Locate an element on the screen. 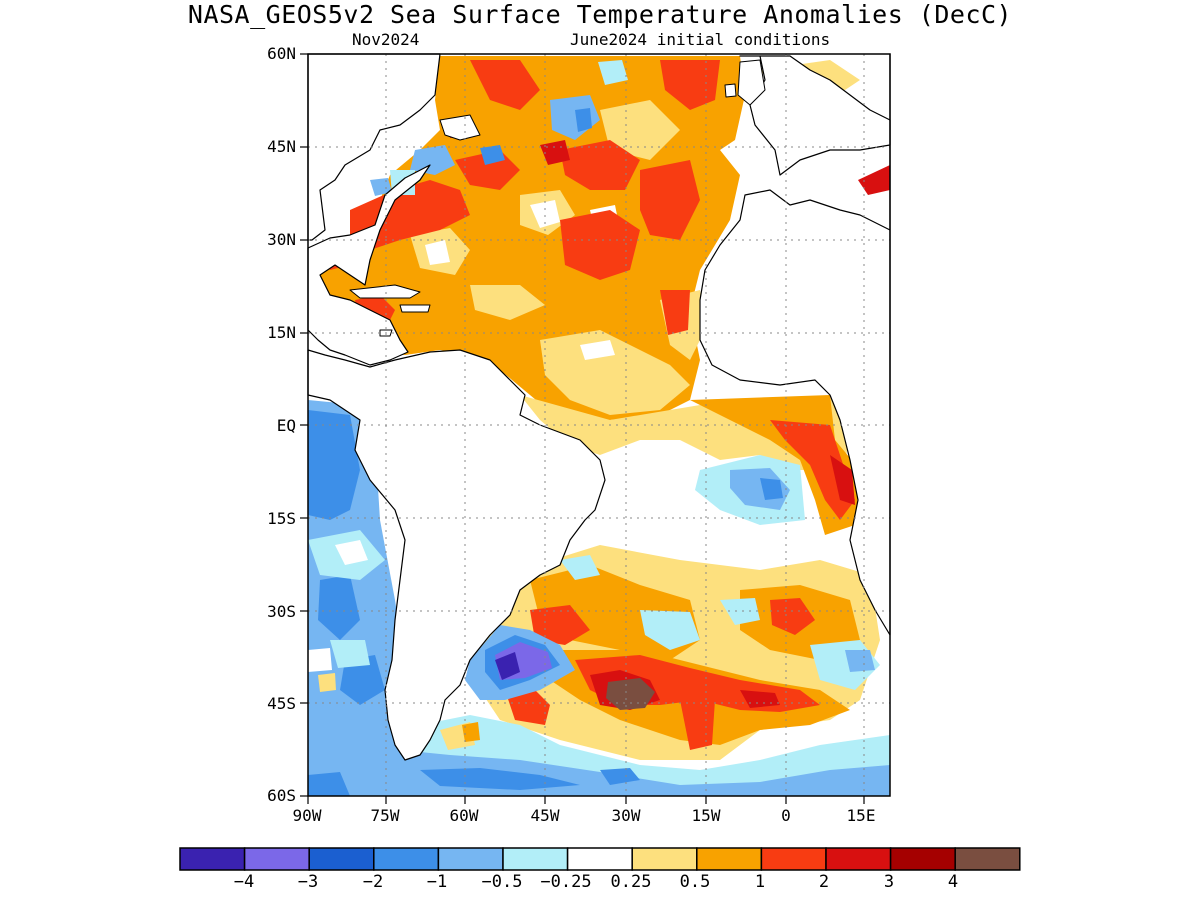 Image resolution: width=1200 pixels, height=900 pixels. lon-label-30w: 30W is located at coordinates (626, 815).